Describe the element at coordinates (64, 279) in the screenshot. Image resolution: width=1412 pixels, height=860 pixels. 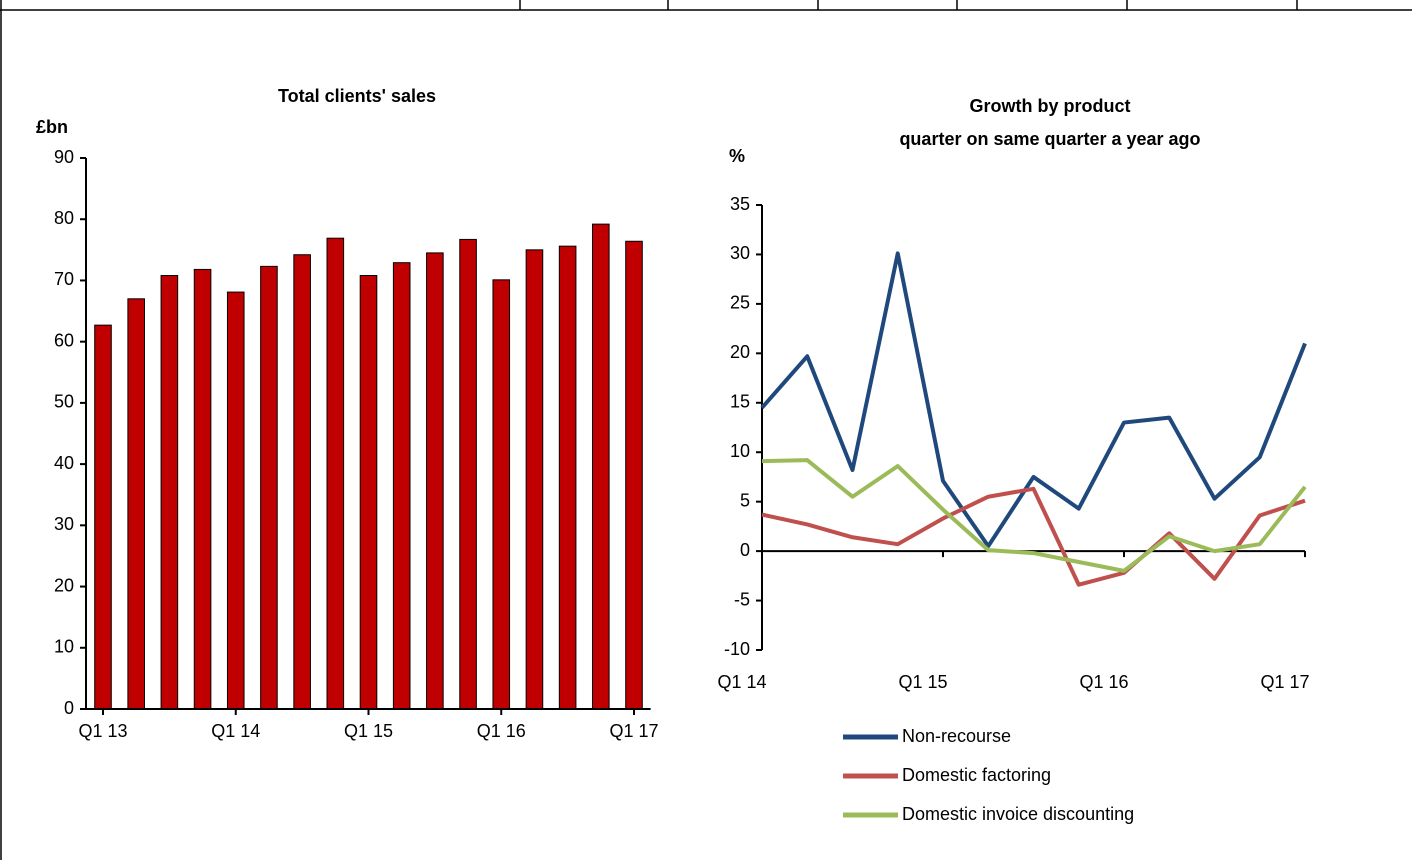
I see `y-tick-label: 70` at that location.